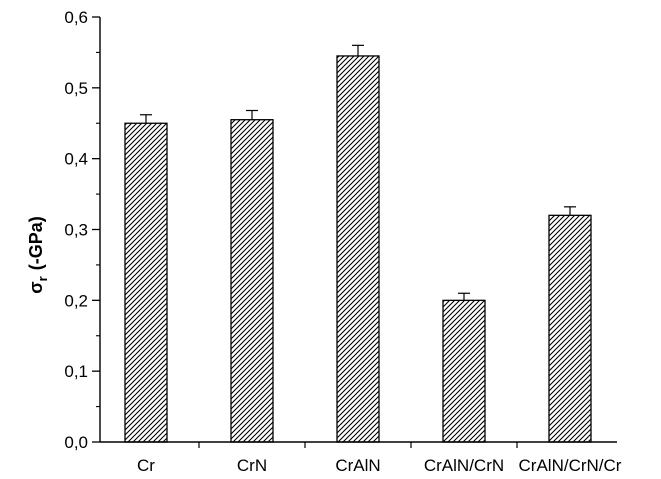  Describe the element at coordinates (570, 465) in the screenshot. I see `x-tick-label: CrAlN/CrN/Cr` at that location.